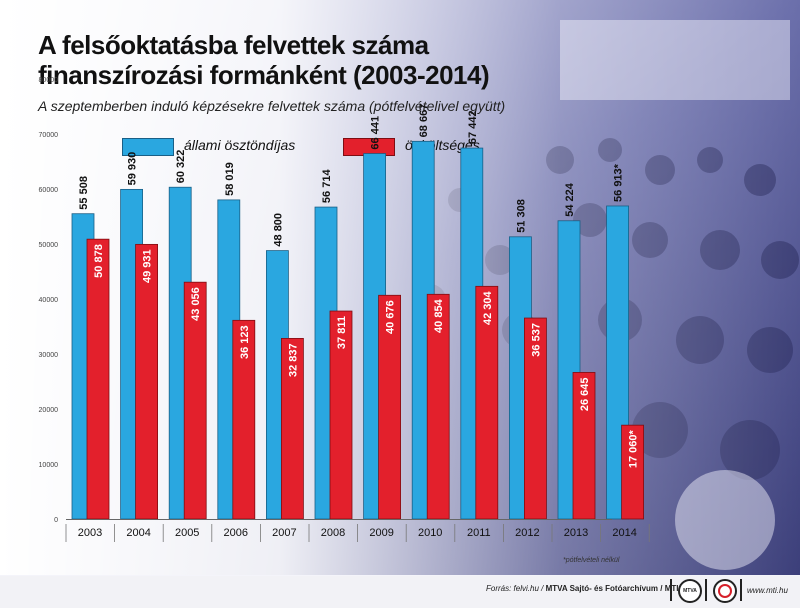  I want to click on data-label-allami: 59 930, so click(133, 169).